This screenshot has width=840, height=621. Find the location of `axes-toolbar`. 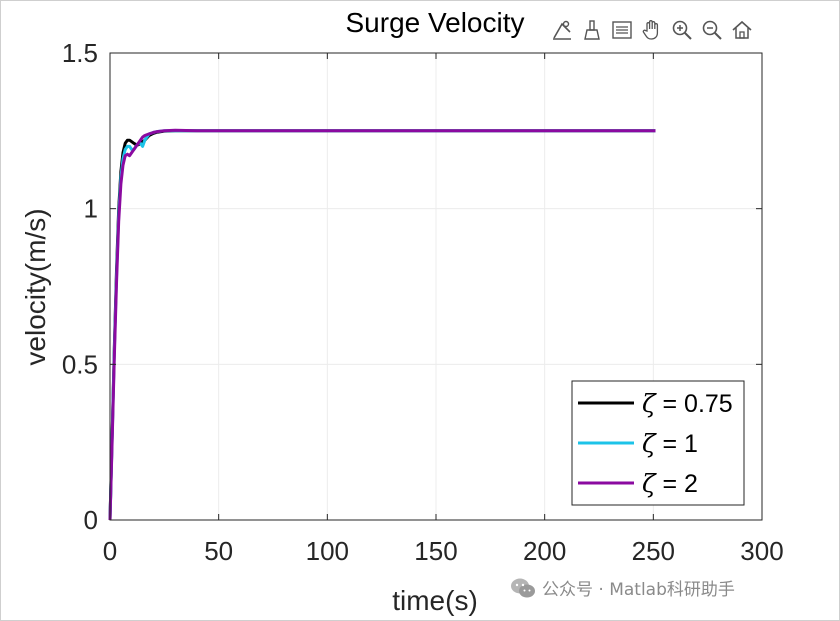

axes-toolbar is located at coordinates (652, 30).